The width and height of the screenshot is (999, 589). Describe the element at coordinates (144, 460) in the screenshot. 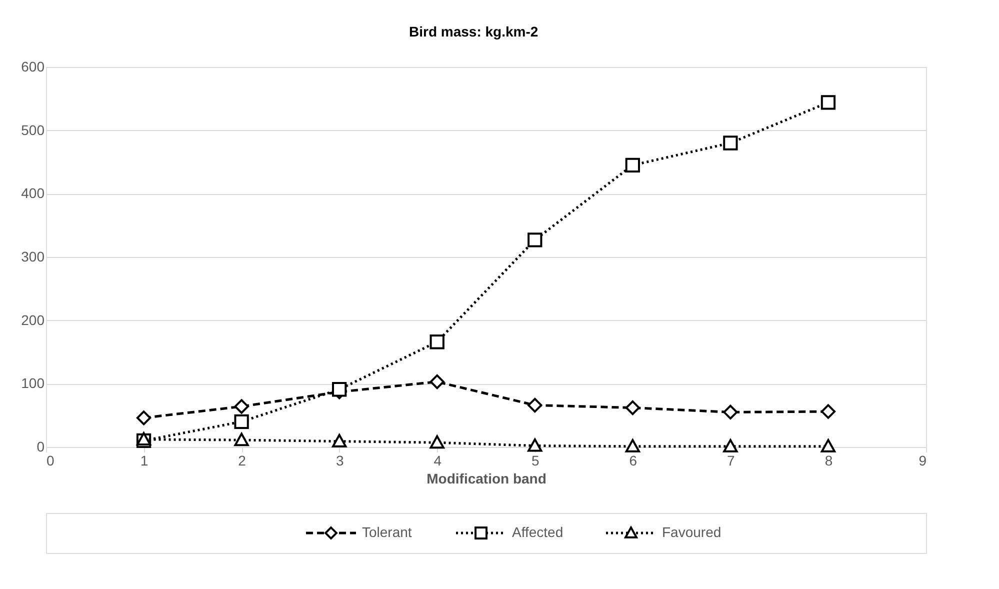

I see `x-tick-label: 1` at that location.